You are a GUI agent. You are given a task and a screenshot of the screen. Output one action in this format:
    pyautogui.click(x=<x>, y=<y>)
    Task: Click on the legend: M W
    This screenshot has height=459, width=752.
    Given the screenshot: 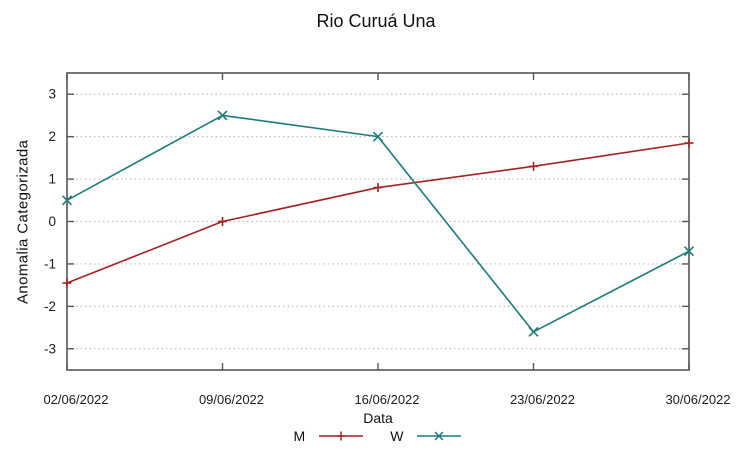 What is the action you would take?
    pyautogui.click(x=378, y=436)
    